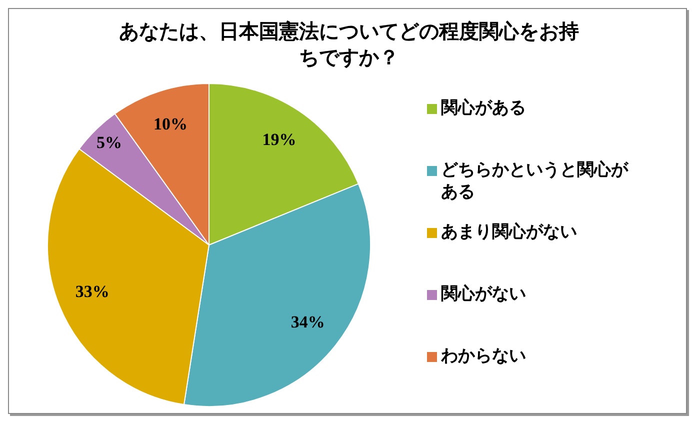 The image size is (695, 422). I want to click on data-label: 33%, so click(92, 292).